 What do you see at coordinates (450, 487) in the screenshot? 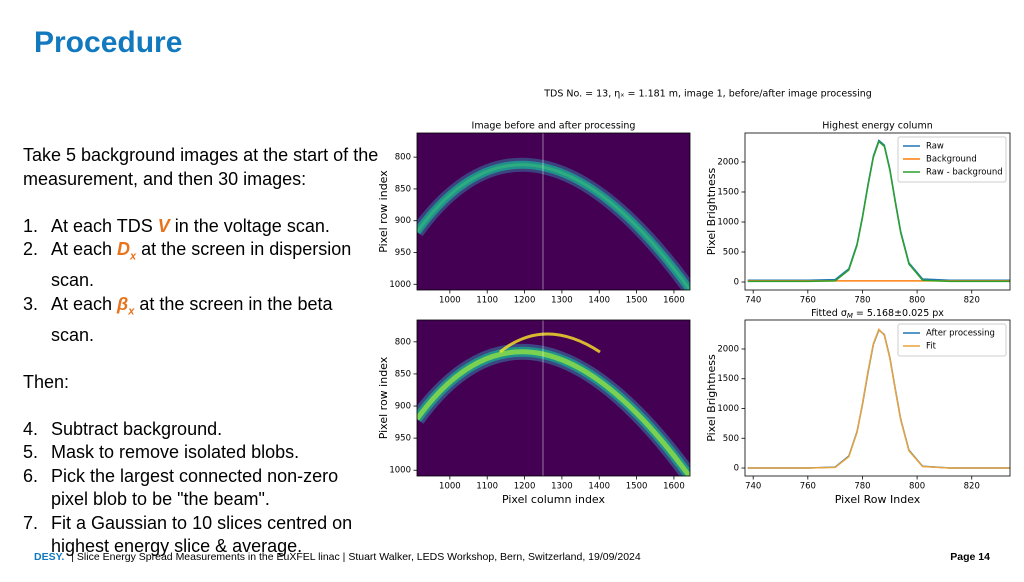
I see `x-tick-label: 1000` at bounding box center [450, 487].